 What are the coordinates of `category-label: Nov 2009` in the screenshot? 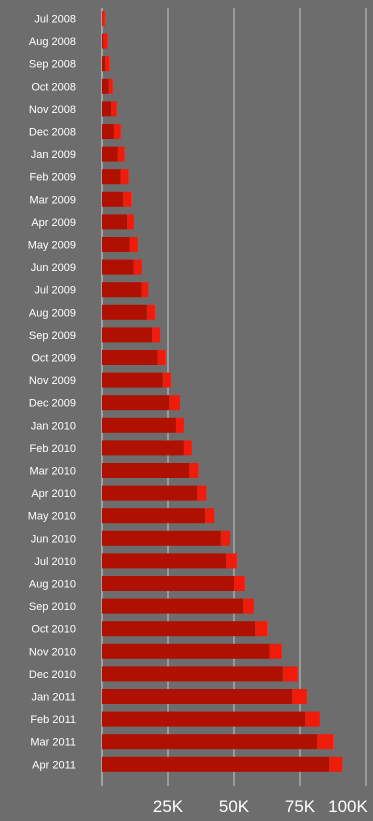 It's located at (52, 381).